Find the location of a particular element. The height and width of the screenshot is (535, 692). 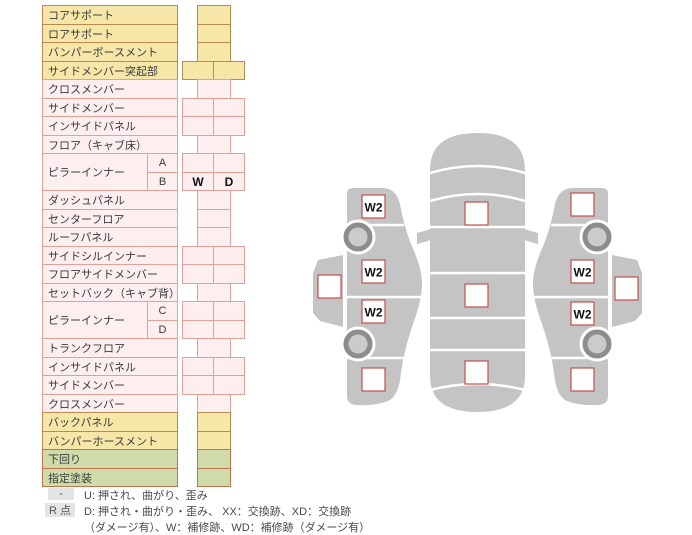

pillar-sub-label: B is located at coordinates (162, 181).